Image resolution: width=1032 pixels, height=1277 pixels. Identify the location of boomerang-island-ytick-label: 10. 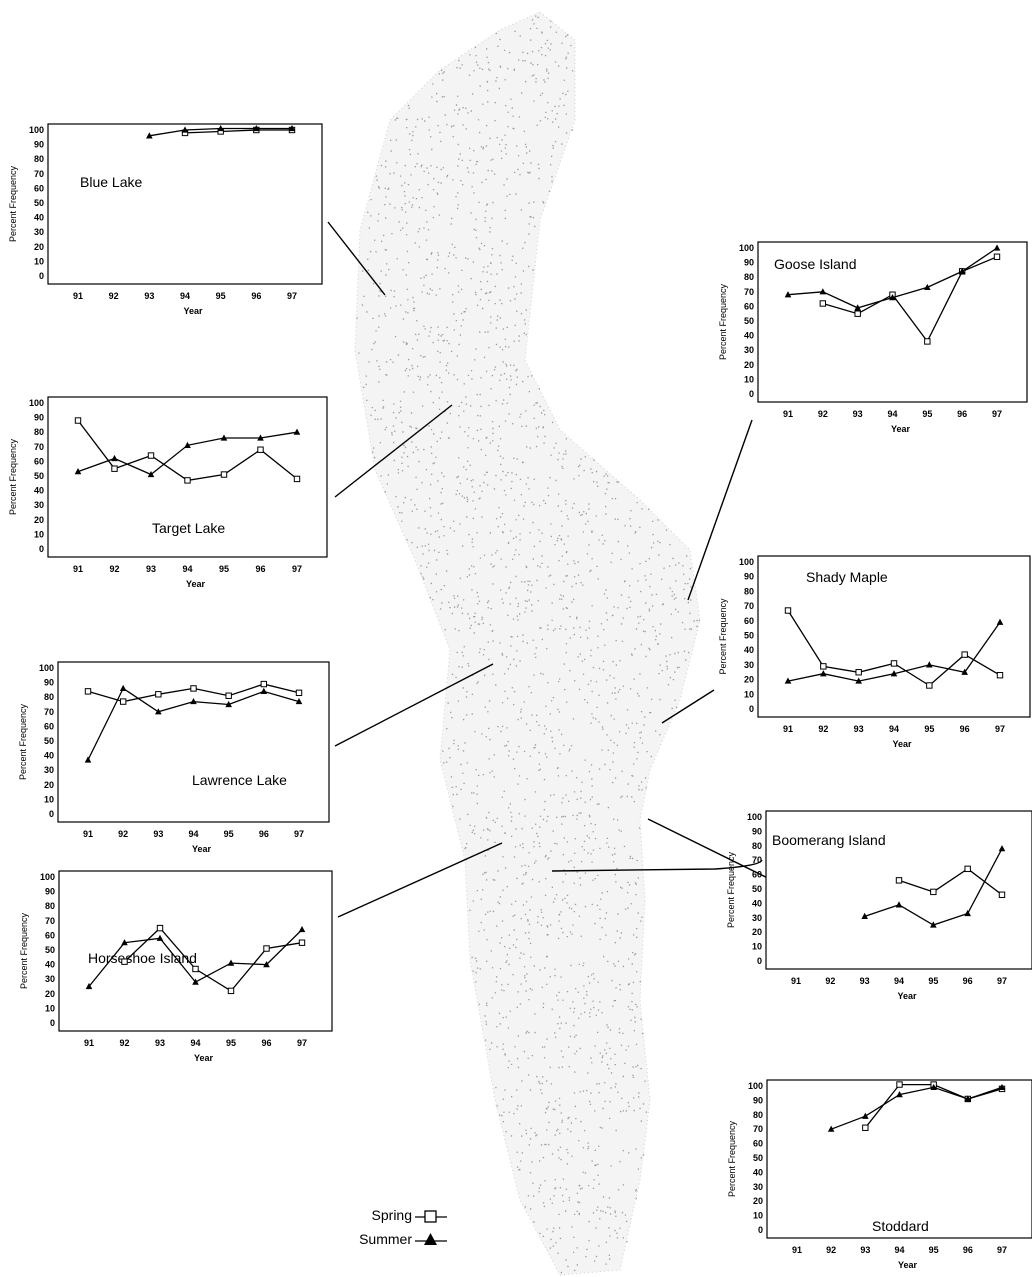
(757, 947).